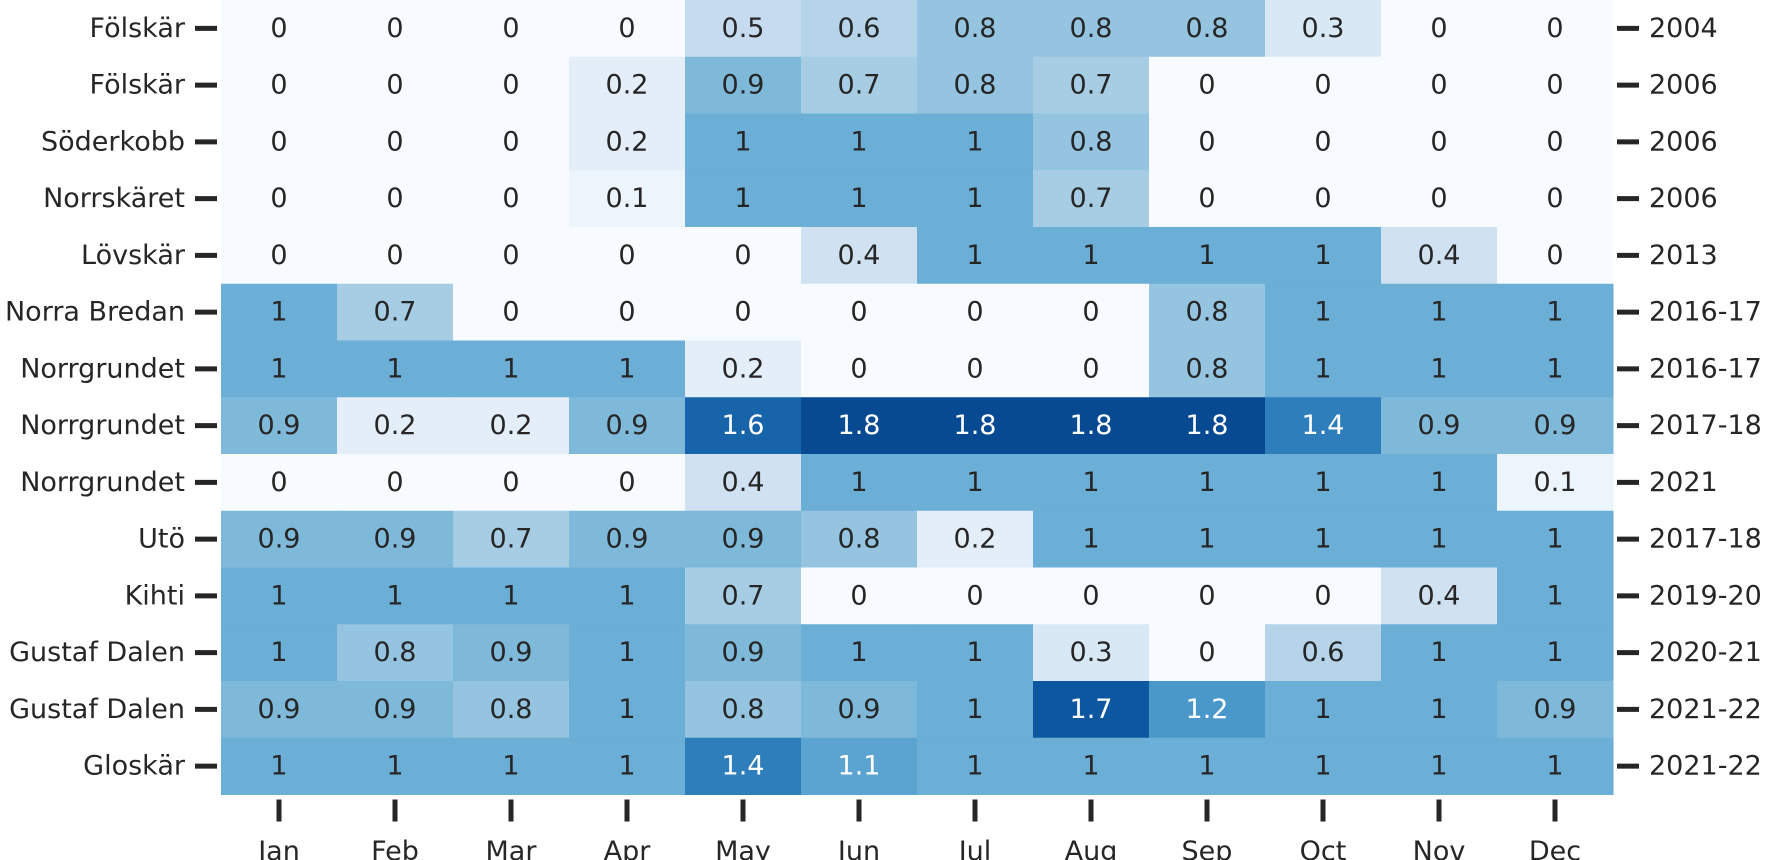  I want to click on column-label: Aug, so click(1091, 848).